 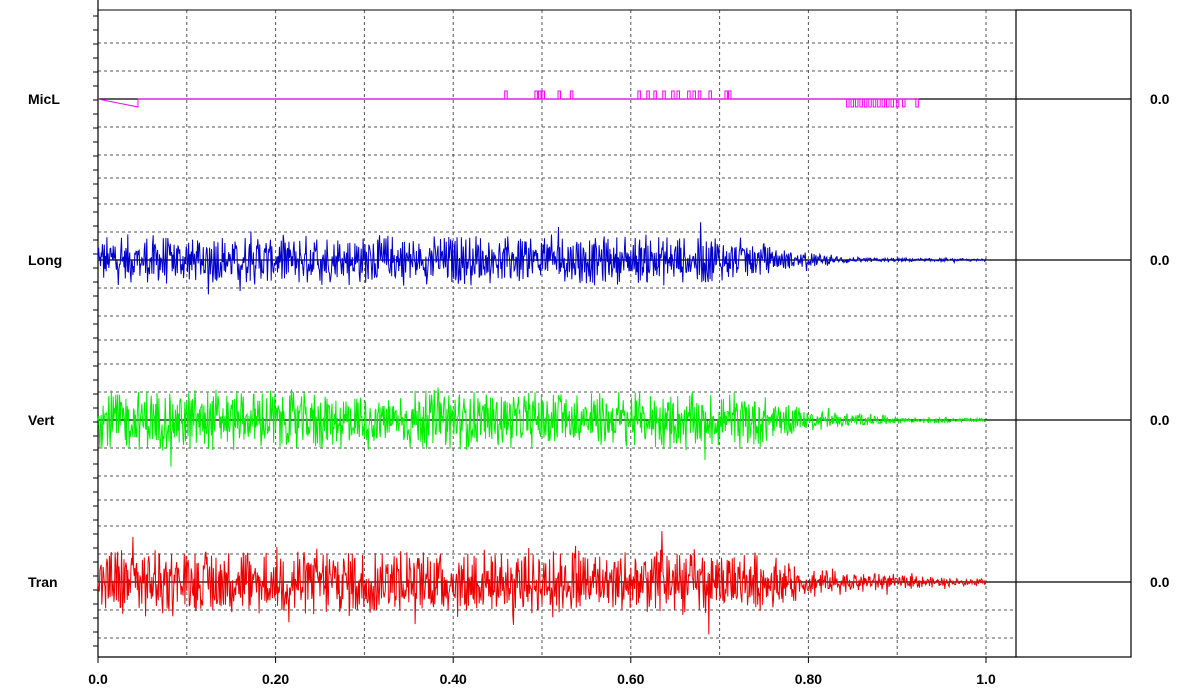 What do you see at coordinates (542, 258) in the screenshot?
I see `trace-long` at bounding box center [542, 258].